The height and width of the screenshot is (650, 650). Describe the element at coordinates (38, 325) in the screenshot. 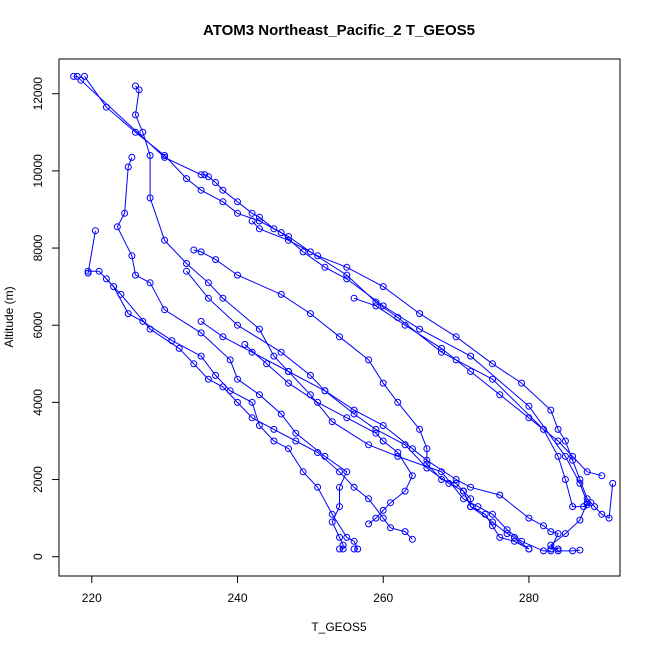

I see `y-tick-label: 6000` at that location.